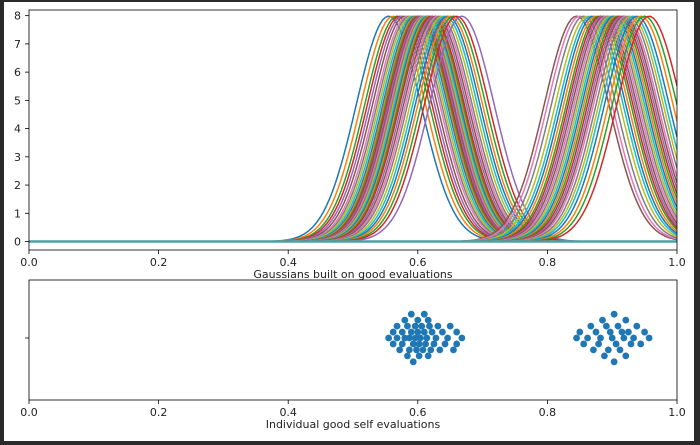  I want to click on y-tick-label: 6, so click(17, 72).